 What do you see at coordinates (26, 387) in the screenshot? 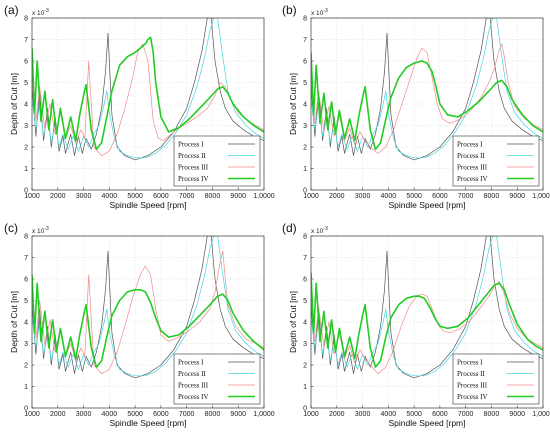
I see `y-tick-label: 1` at bounding box center [26, 387].